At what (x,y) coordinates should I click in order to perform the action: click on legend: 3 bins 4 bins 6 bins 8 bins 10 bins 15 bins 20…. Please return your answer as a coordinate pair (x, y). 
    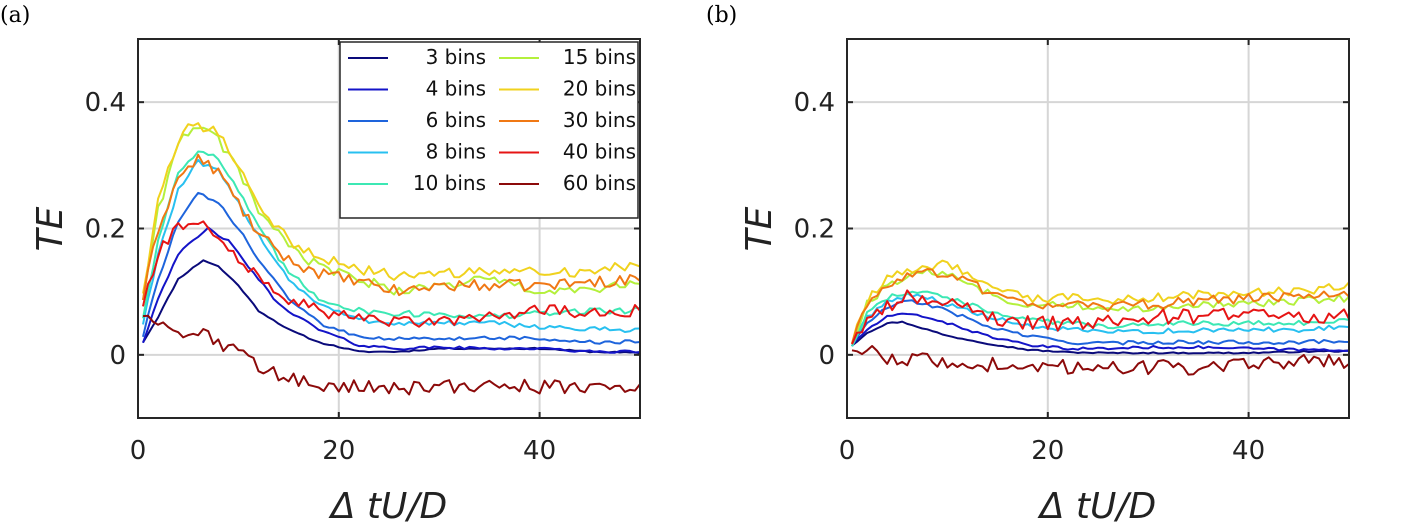
    Looking at the image, I should click on (489, 130).